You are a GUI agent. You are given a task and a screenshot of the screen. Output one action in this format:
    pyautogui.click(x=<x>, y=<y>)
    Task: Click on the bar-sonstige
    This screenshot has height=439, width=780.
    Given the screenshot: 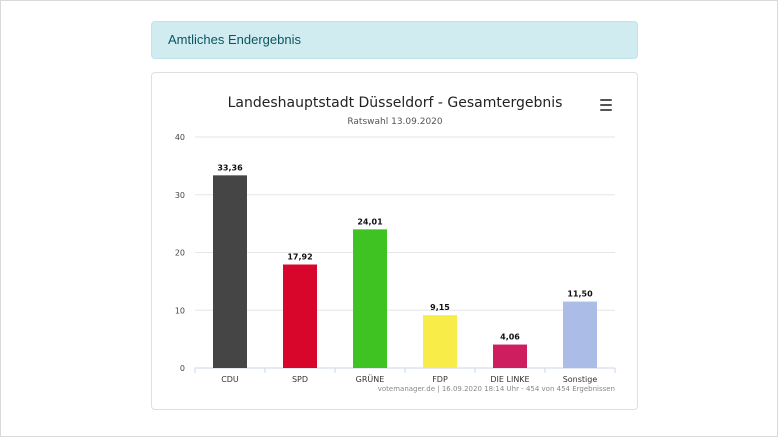 What is the action you would take?
    pyautogui.click(x=580, y=334)
    